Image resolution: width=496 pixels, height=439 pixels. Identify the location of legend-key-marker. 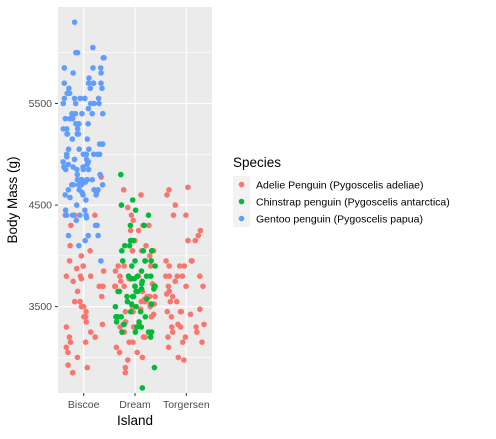
(241, 201).